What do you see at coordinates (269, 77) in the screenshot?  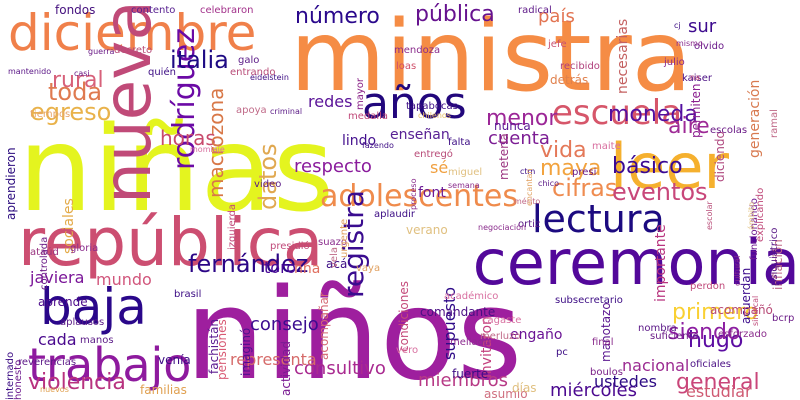 I see `cloud-word: eidelstein` at bounding box center [269, 77].